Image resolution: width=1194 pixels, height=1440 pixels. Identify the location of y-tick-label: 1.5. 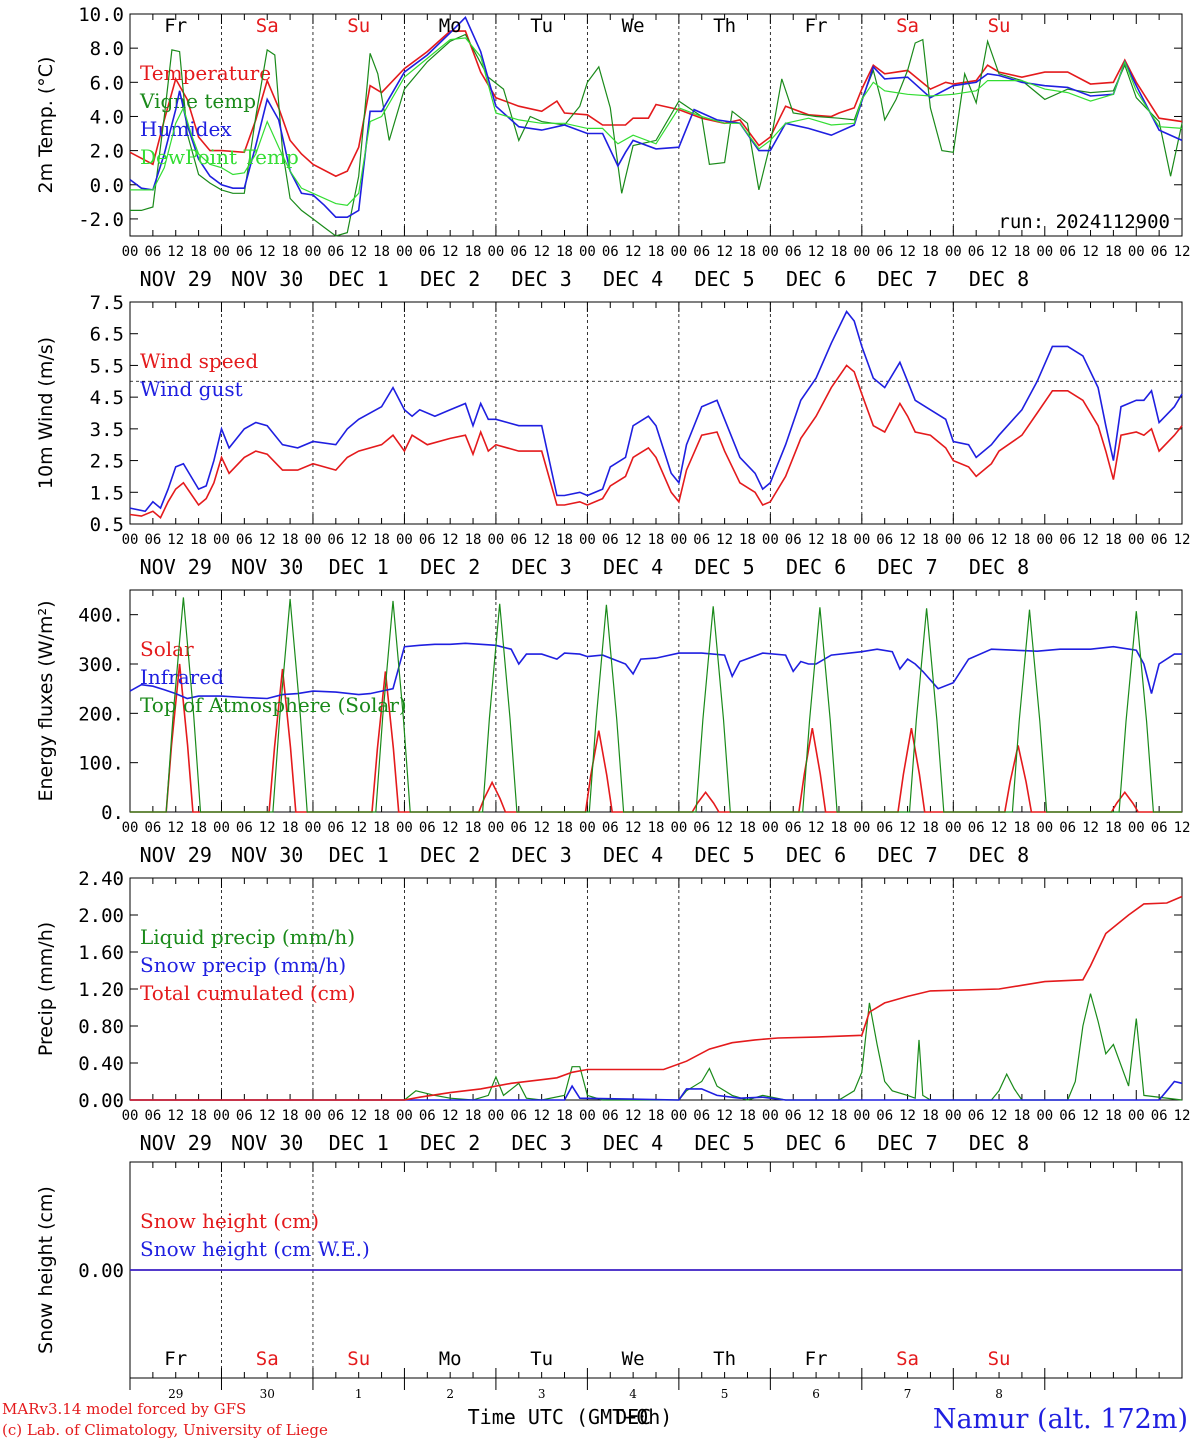
(107, 493).